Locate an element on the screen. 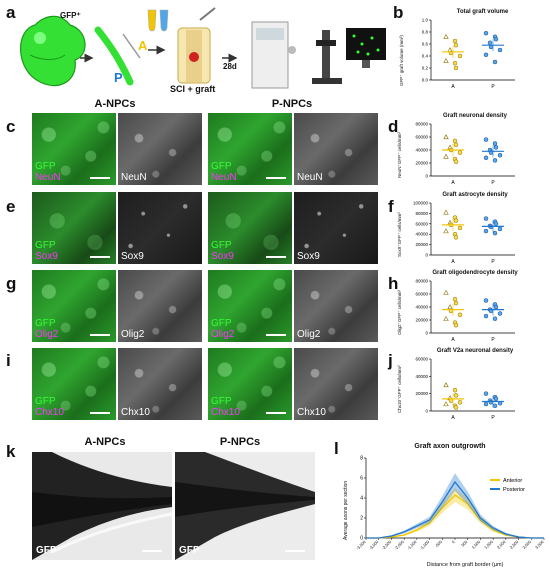 This screenshot has width=550, height=571. image-i-p-merge: GFP Chx10 is located at coordinates (250, 384).